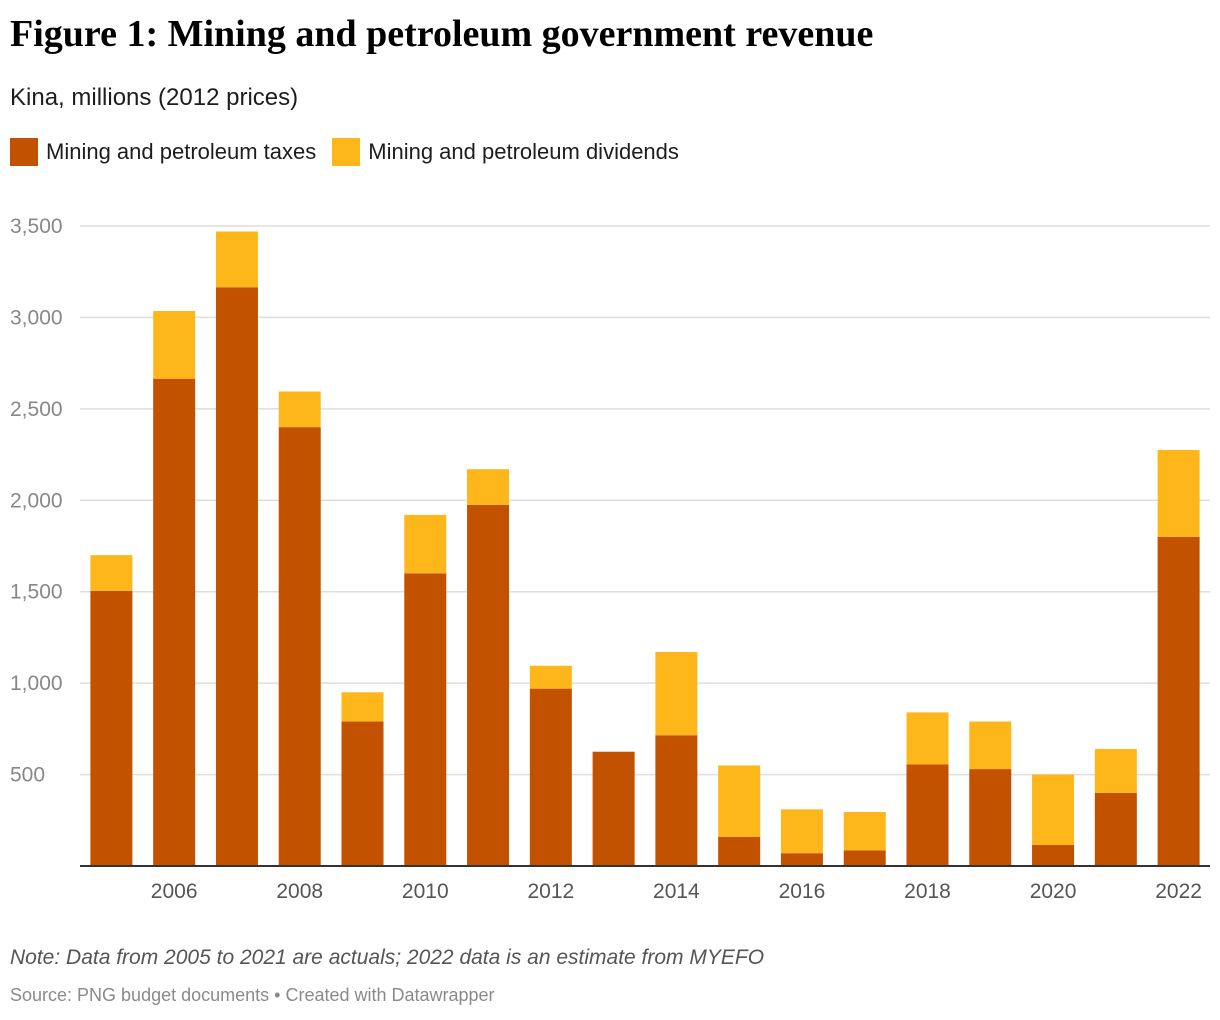 The image size is (1220, 1020). What do you see at coordinates (27, 775) in the screenshot?
I see `y-tick-label: 500` at bounding box center [27, 775].